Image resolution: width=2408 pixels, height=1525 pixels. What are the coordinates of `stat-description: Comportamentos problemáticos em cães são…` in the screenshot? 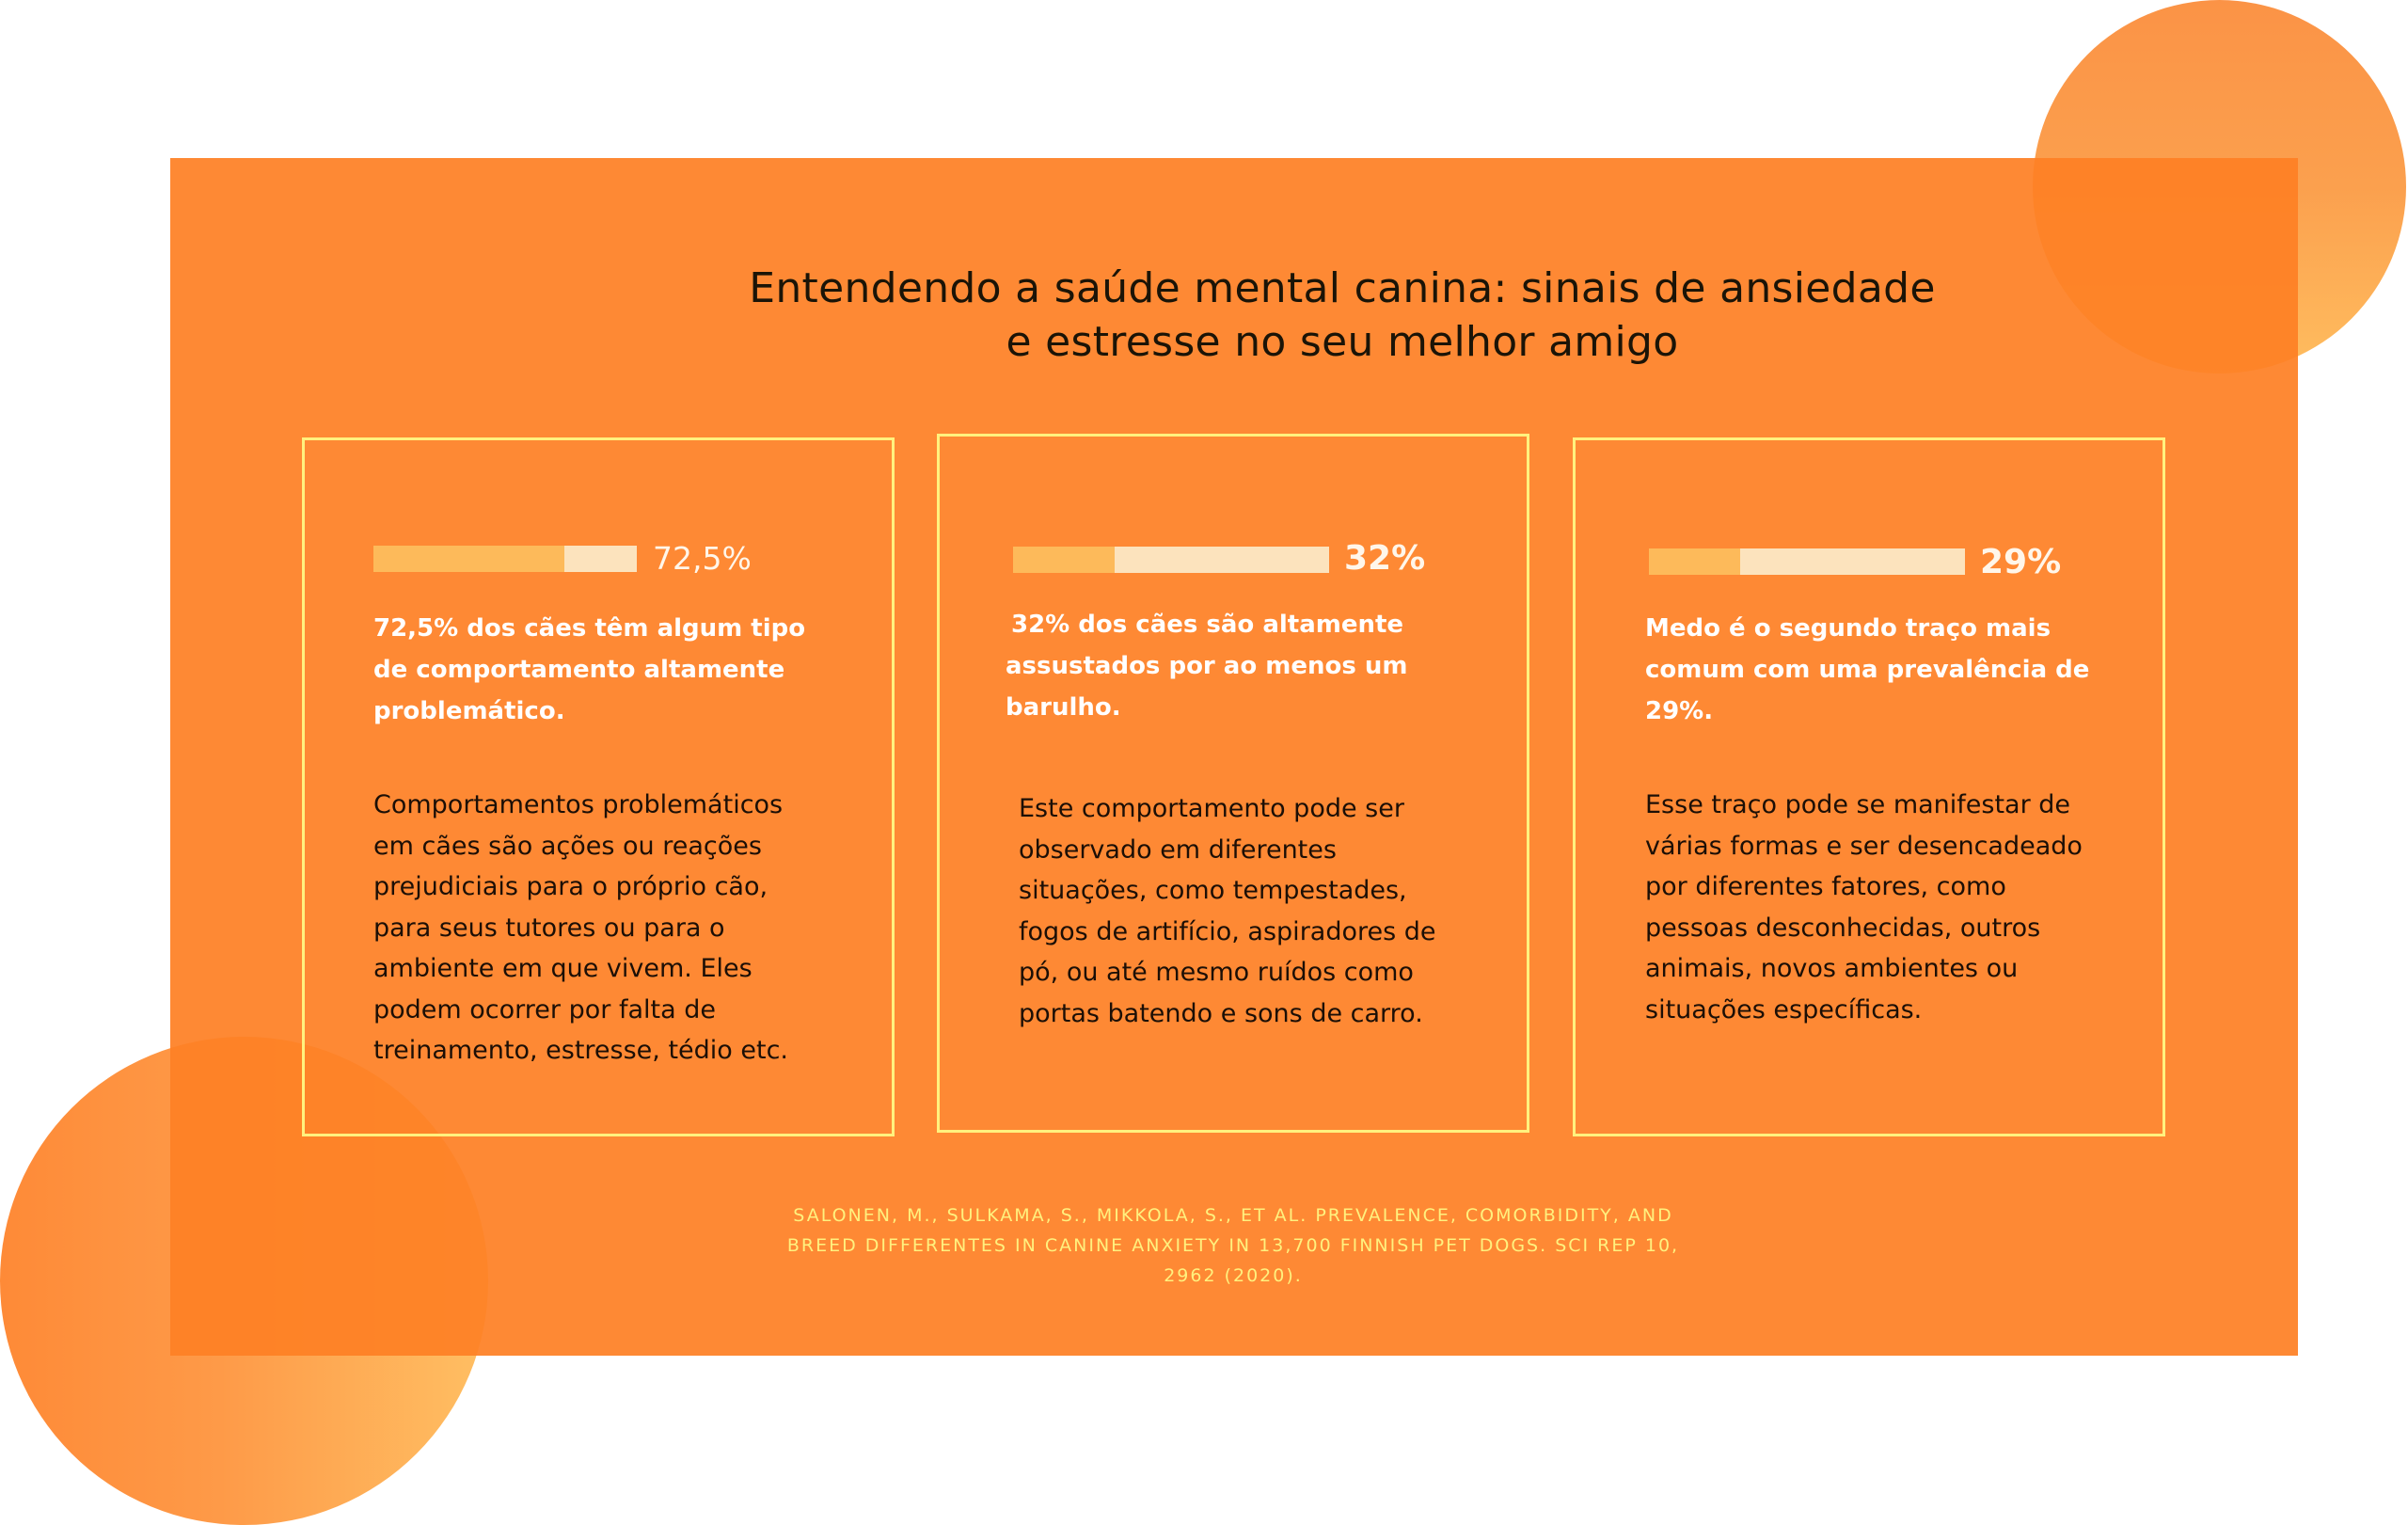 It's located at (581, 927).